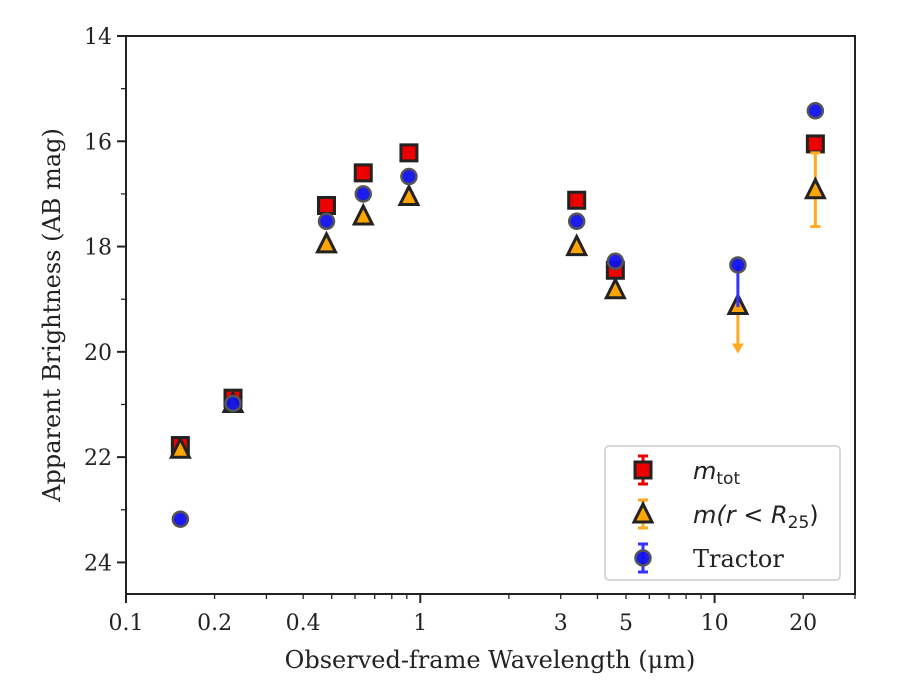  I want to click on x-tick-label: 0.2, so click(214, 623).